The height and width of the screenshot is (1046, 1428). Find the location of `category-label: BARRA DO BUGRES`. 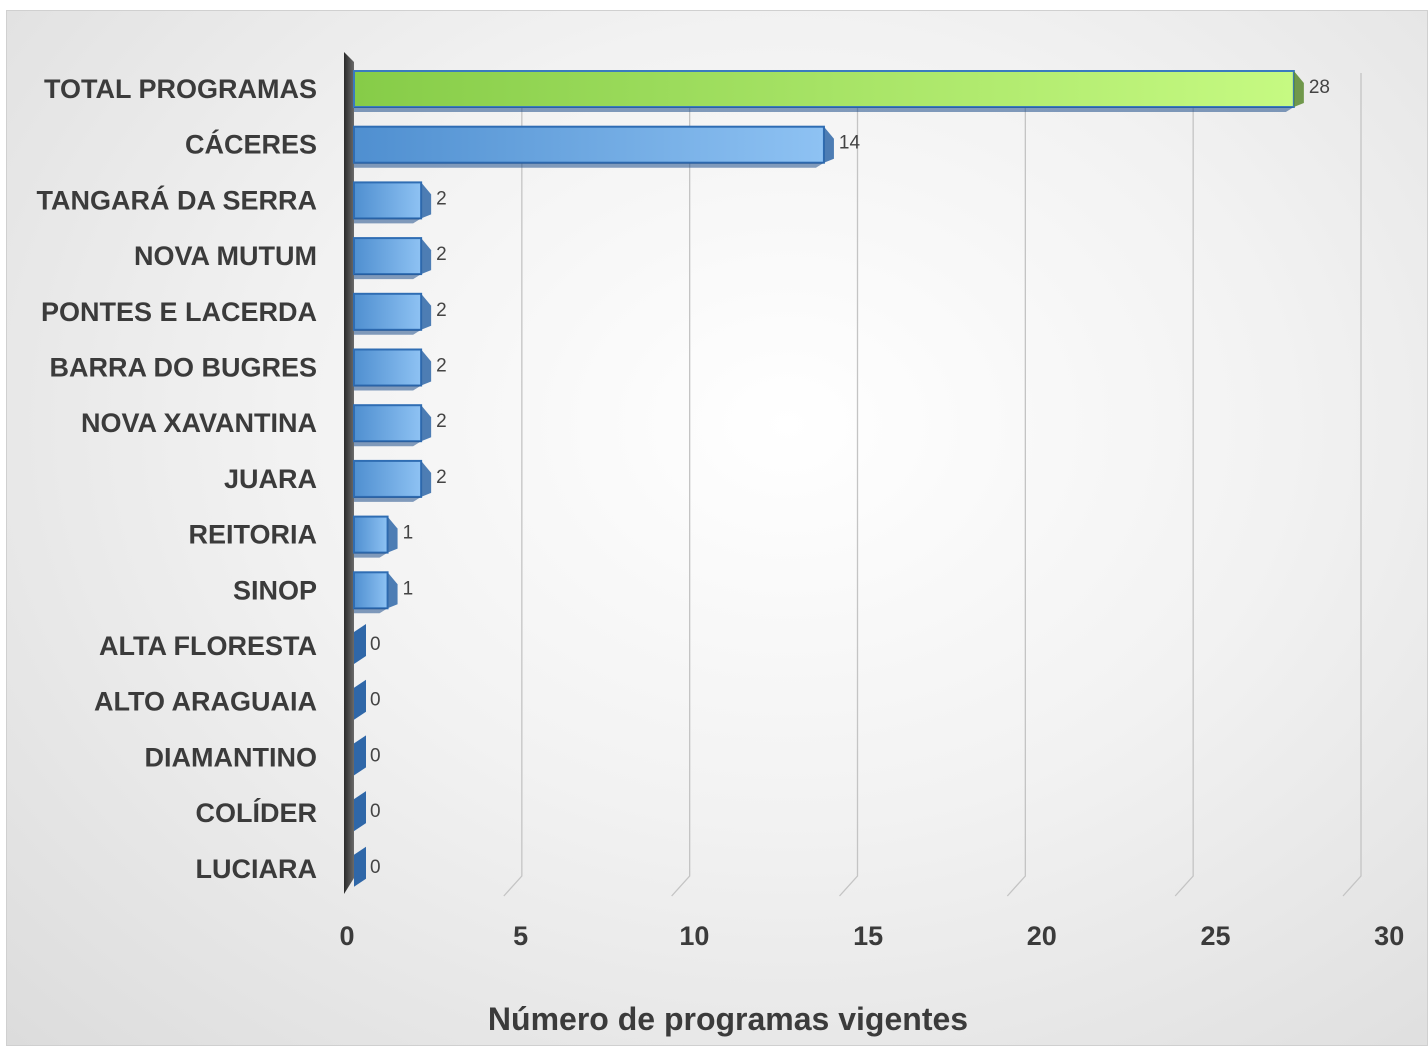

category-label: BARRA DO BUGRES is located at coordinates (183, 368).